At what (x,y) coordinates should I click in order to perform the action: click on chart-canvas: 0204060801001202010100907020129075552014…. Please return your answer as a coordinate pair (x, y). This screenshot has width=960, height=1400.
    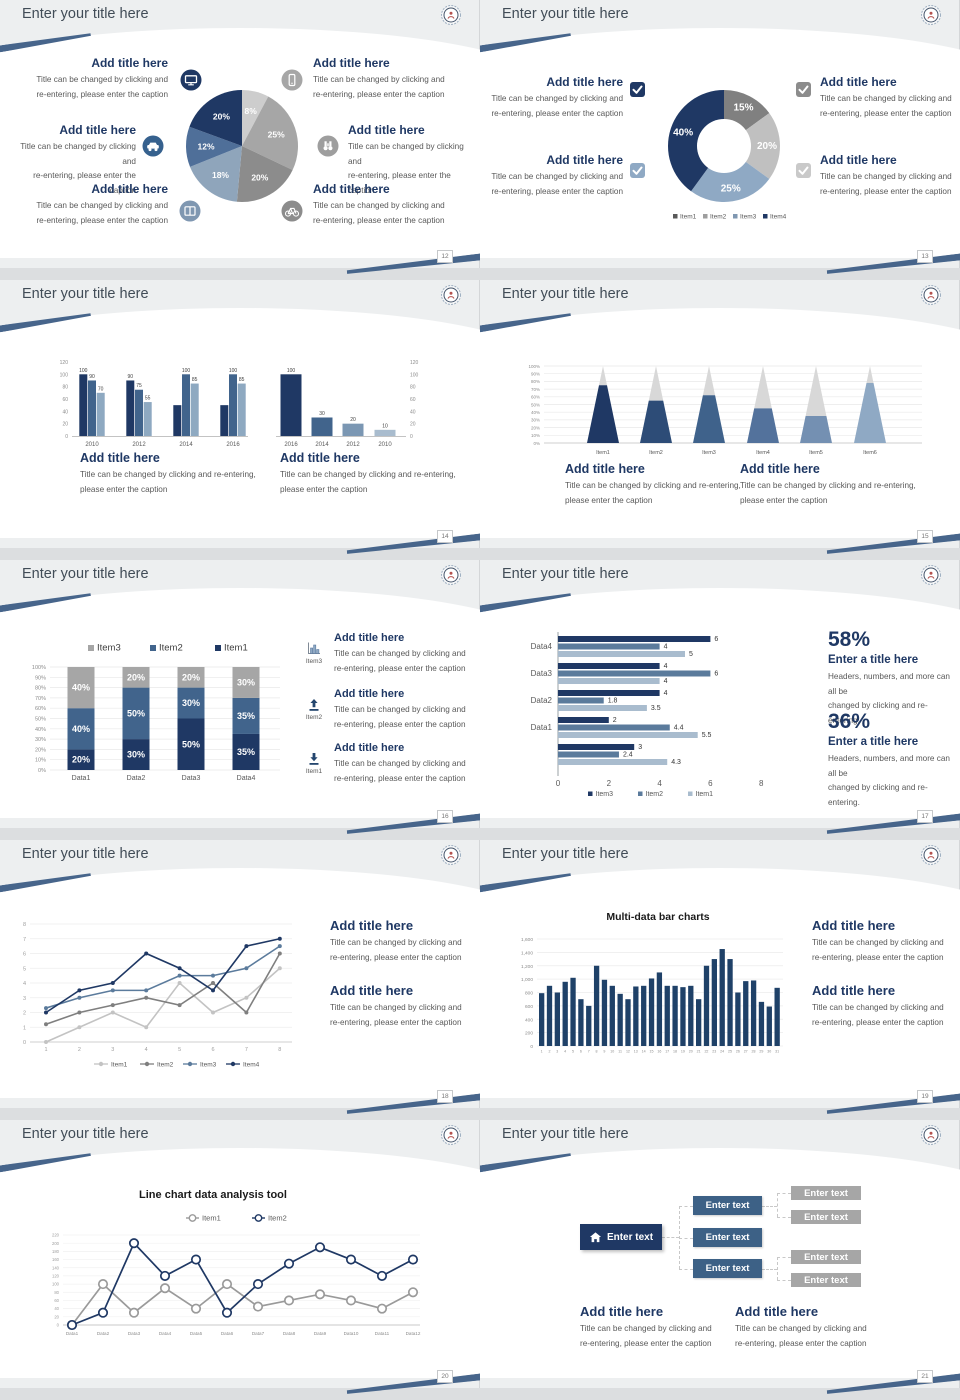
    Looking at the image, I should click on (239, 404).